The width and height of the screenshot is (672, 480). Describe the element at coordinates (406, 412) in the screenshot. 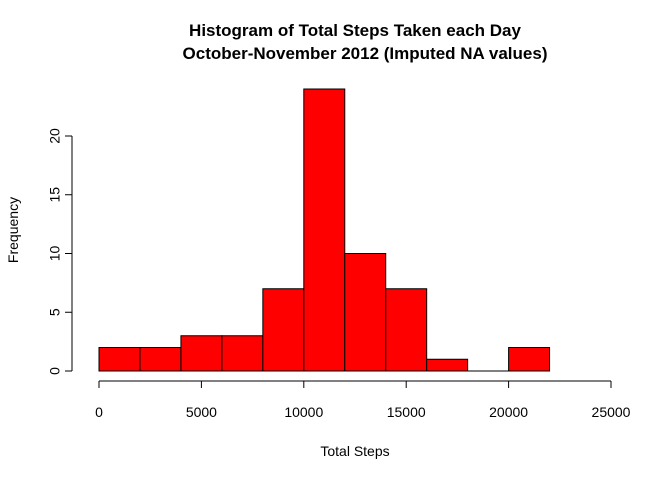

I see `x-tick-label: 15000` at that location.